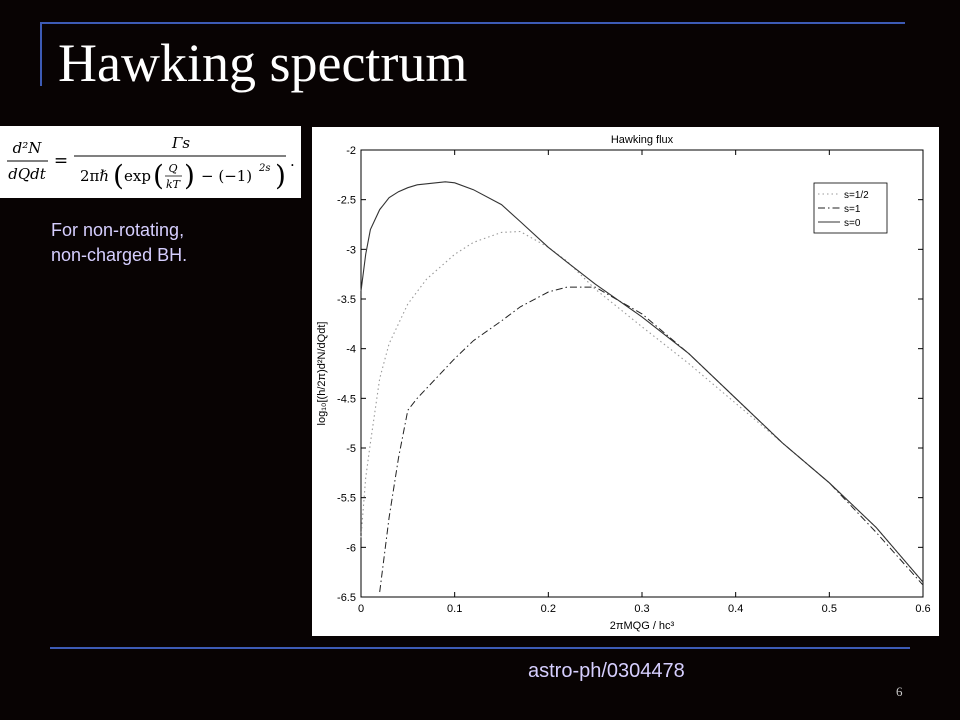  Describe the element at coordinates (346, 201) in the screenshot. I see `y-tick-label: -2.5` at that location.